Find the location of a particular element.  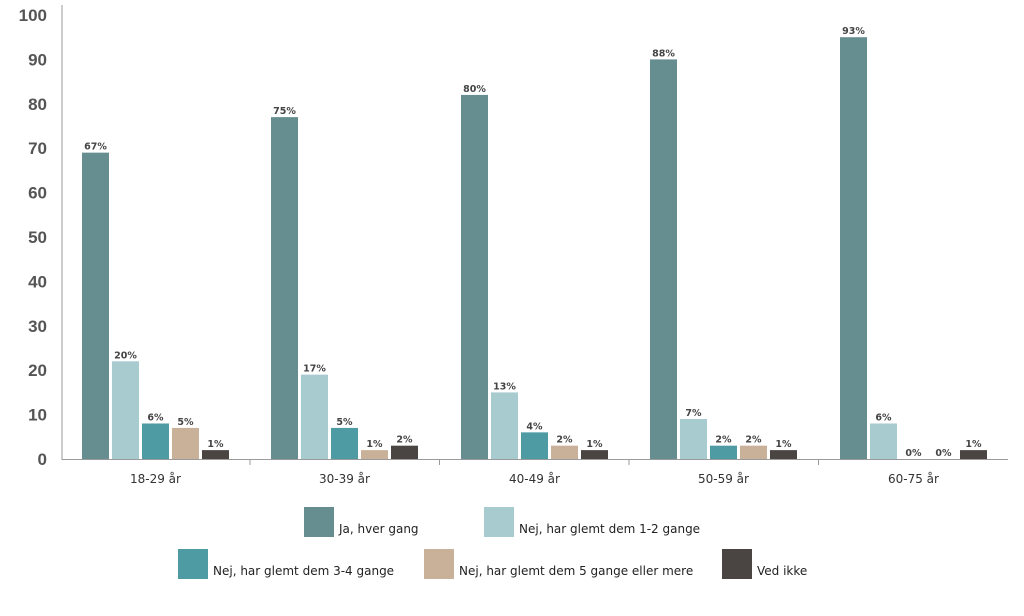

y-tick-label: 100 is located at coordinates (33, 15).